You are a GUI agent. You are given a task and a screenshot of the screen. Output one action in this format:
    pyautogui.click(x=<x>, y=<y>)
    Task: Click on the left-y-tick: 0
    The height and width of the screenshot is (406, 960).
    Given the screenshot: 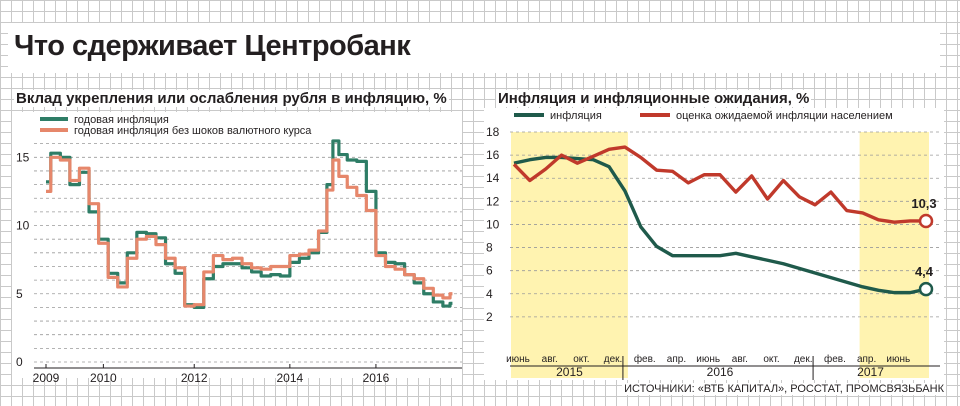 What is the action you would take?
    pyautogui.click(x=19, y=362)
    